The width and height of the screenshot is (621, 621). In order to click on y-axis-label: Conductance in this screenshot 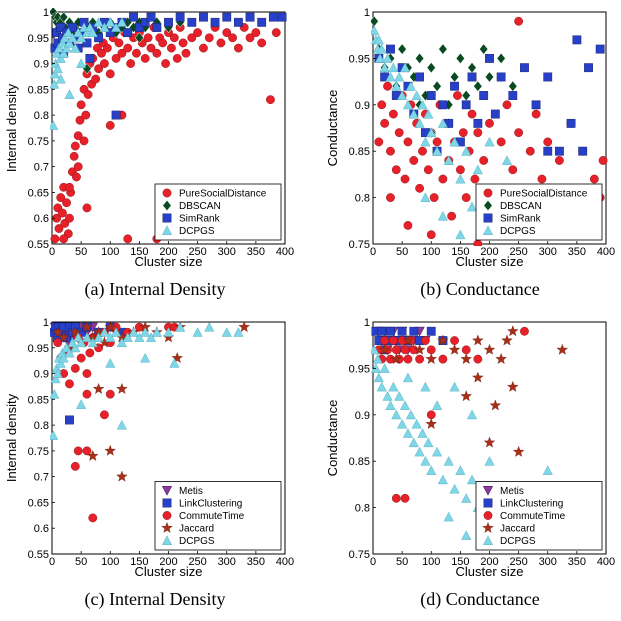, I will do `click(332, 438)`.